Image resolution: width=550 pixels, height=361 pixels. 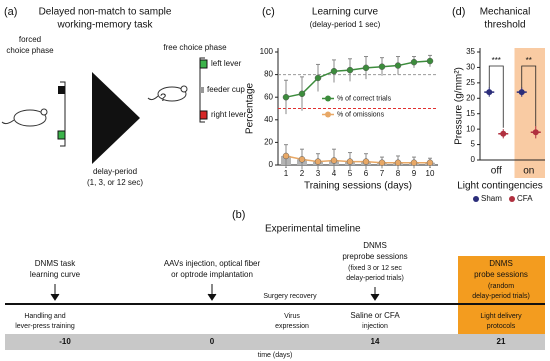 I want to click on title: Experimental timeline, so click(x=313, y=229).